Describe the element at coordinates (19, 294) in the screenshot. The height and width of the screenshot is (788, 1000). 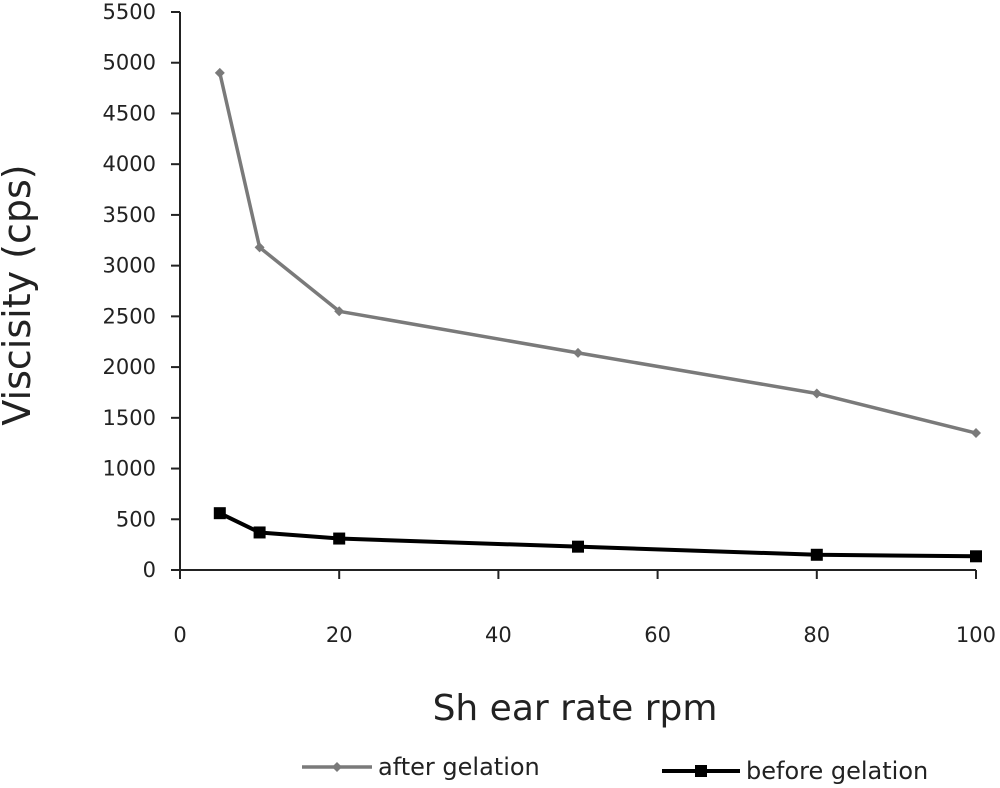
I see `y-axis-title: Viscisity (cps)` at that location.